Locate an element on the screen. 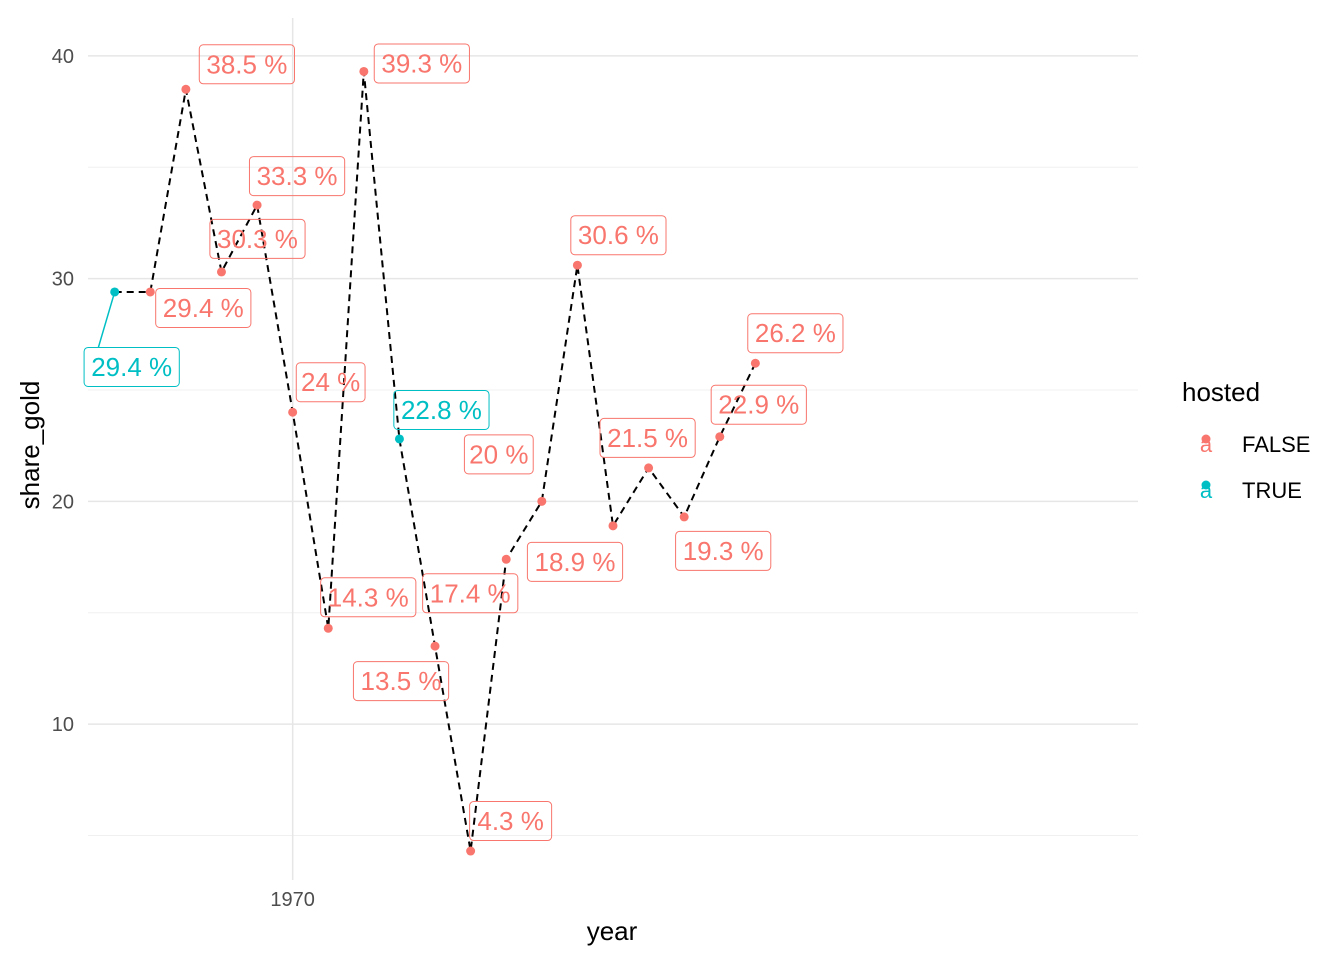  data-label: 38.5 % is located at coordinates (246, 64).